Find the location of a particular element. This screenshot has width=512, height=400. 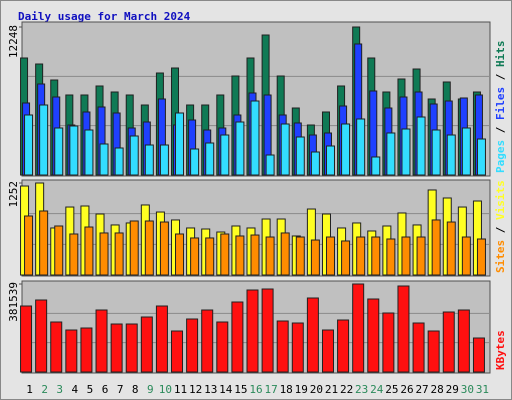

x-tick-label: 13 is located at coordinates (210, 389).